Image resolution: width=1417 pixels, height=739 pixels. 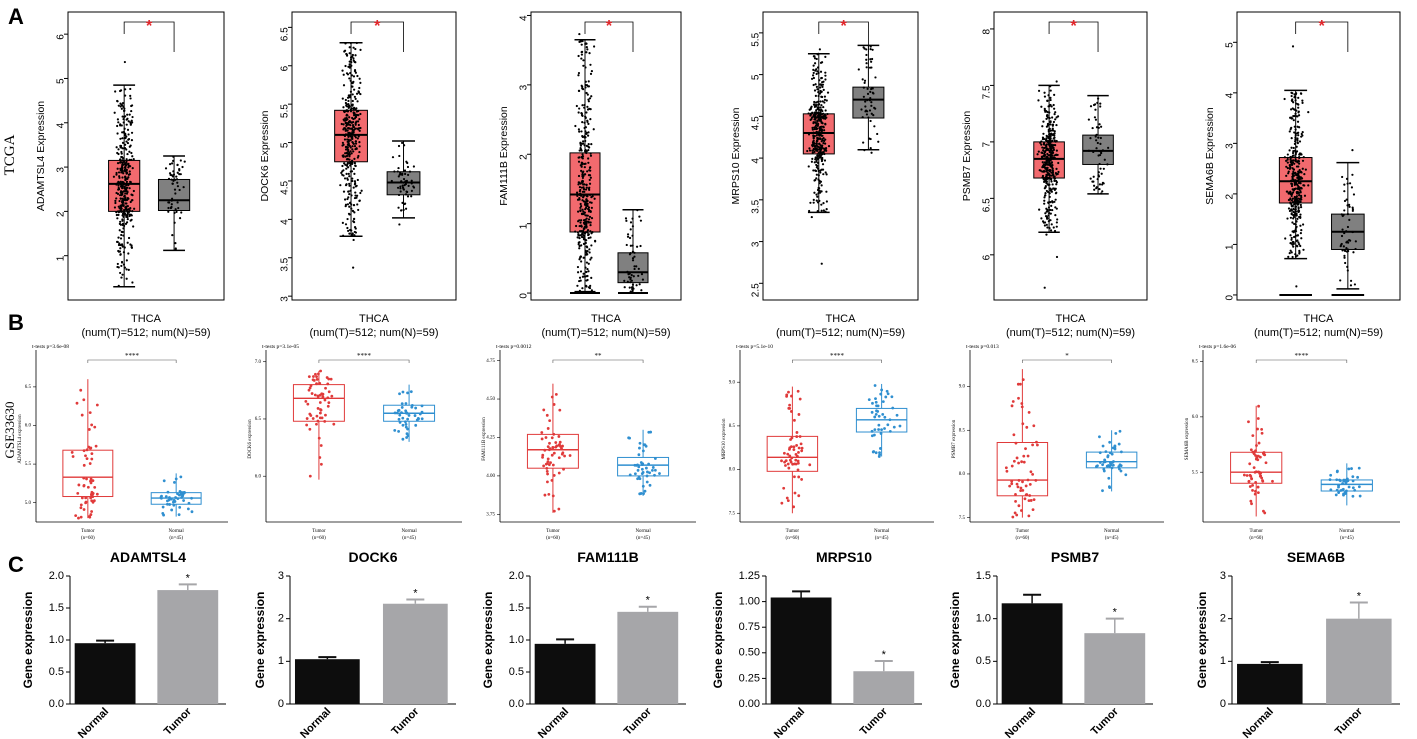 I want to click on x-category-label: Tumor, so click(x=874, y=721).